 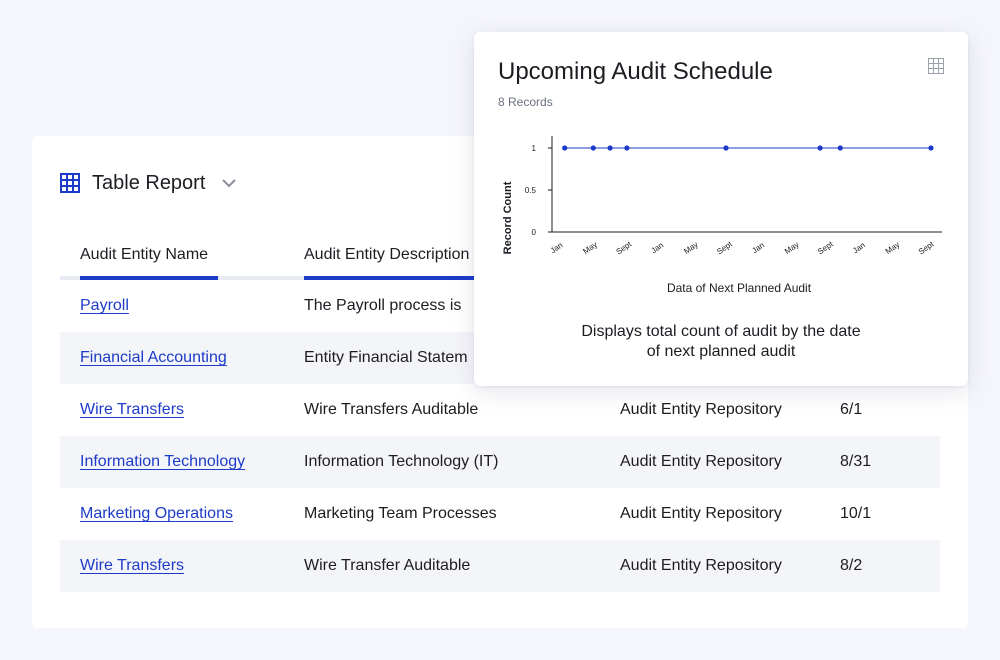 I want to click on entity-description: Wire Transfer Auditable, so click(x=387, y=565).